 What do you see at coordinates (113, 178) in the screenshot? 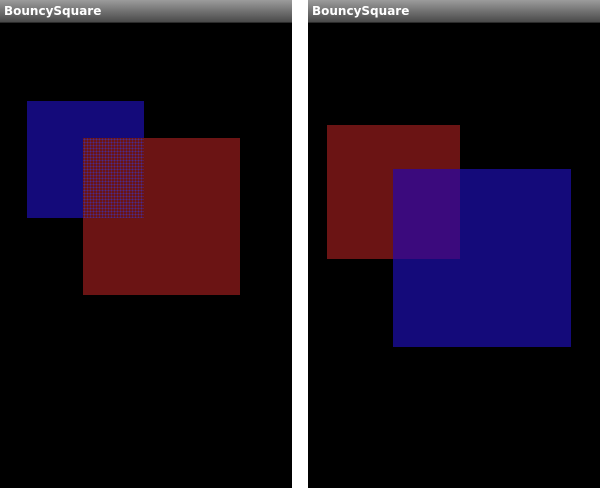
I see `dithered-overlap-region` at bounding box center [113, 178].